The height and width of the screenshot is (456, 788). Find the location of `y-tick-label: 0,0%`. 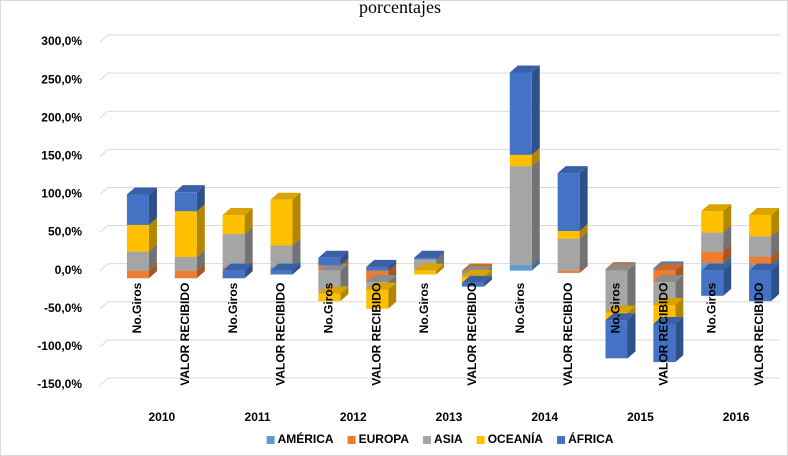

y-tick-label: 0,0% is located at coordinates (69, 270).